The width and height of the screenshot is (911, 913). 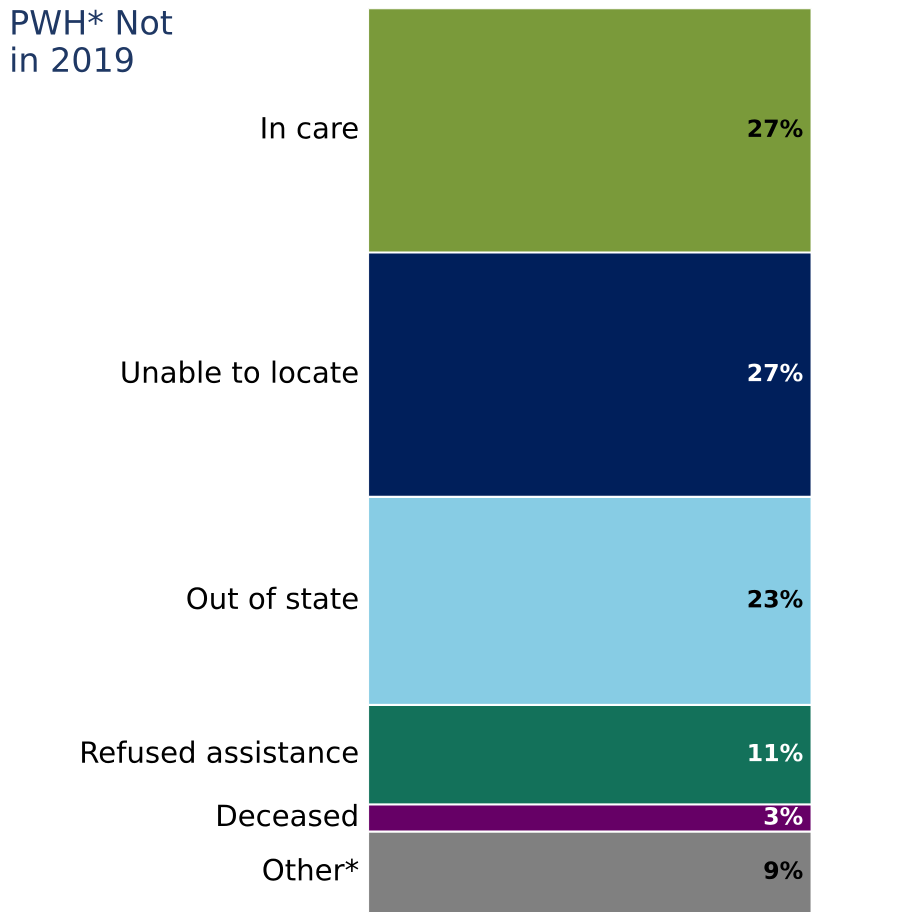 I want to click on data-label: 9%, so click(x=783, y=870).